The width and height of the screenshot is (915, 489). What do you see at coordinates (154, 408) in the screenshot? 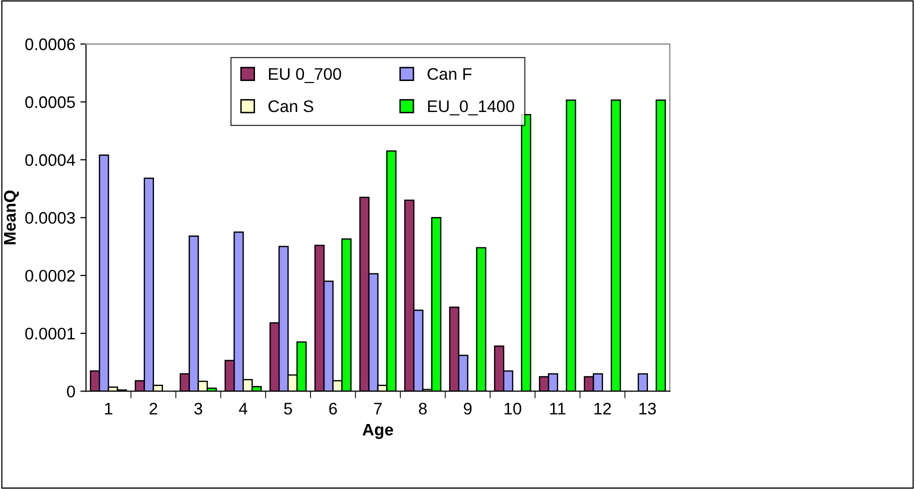
I see `x-tick-label: 2` at bounding box center [154, 408].